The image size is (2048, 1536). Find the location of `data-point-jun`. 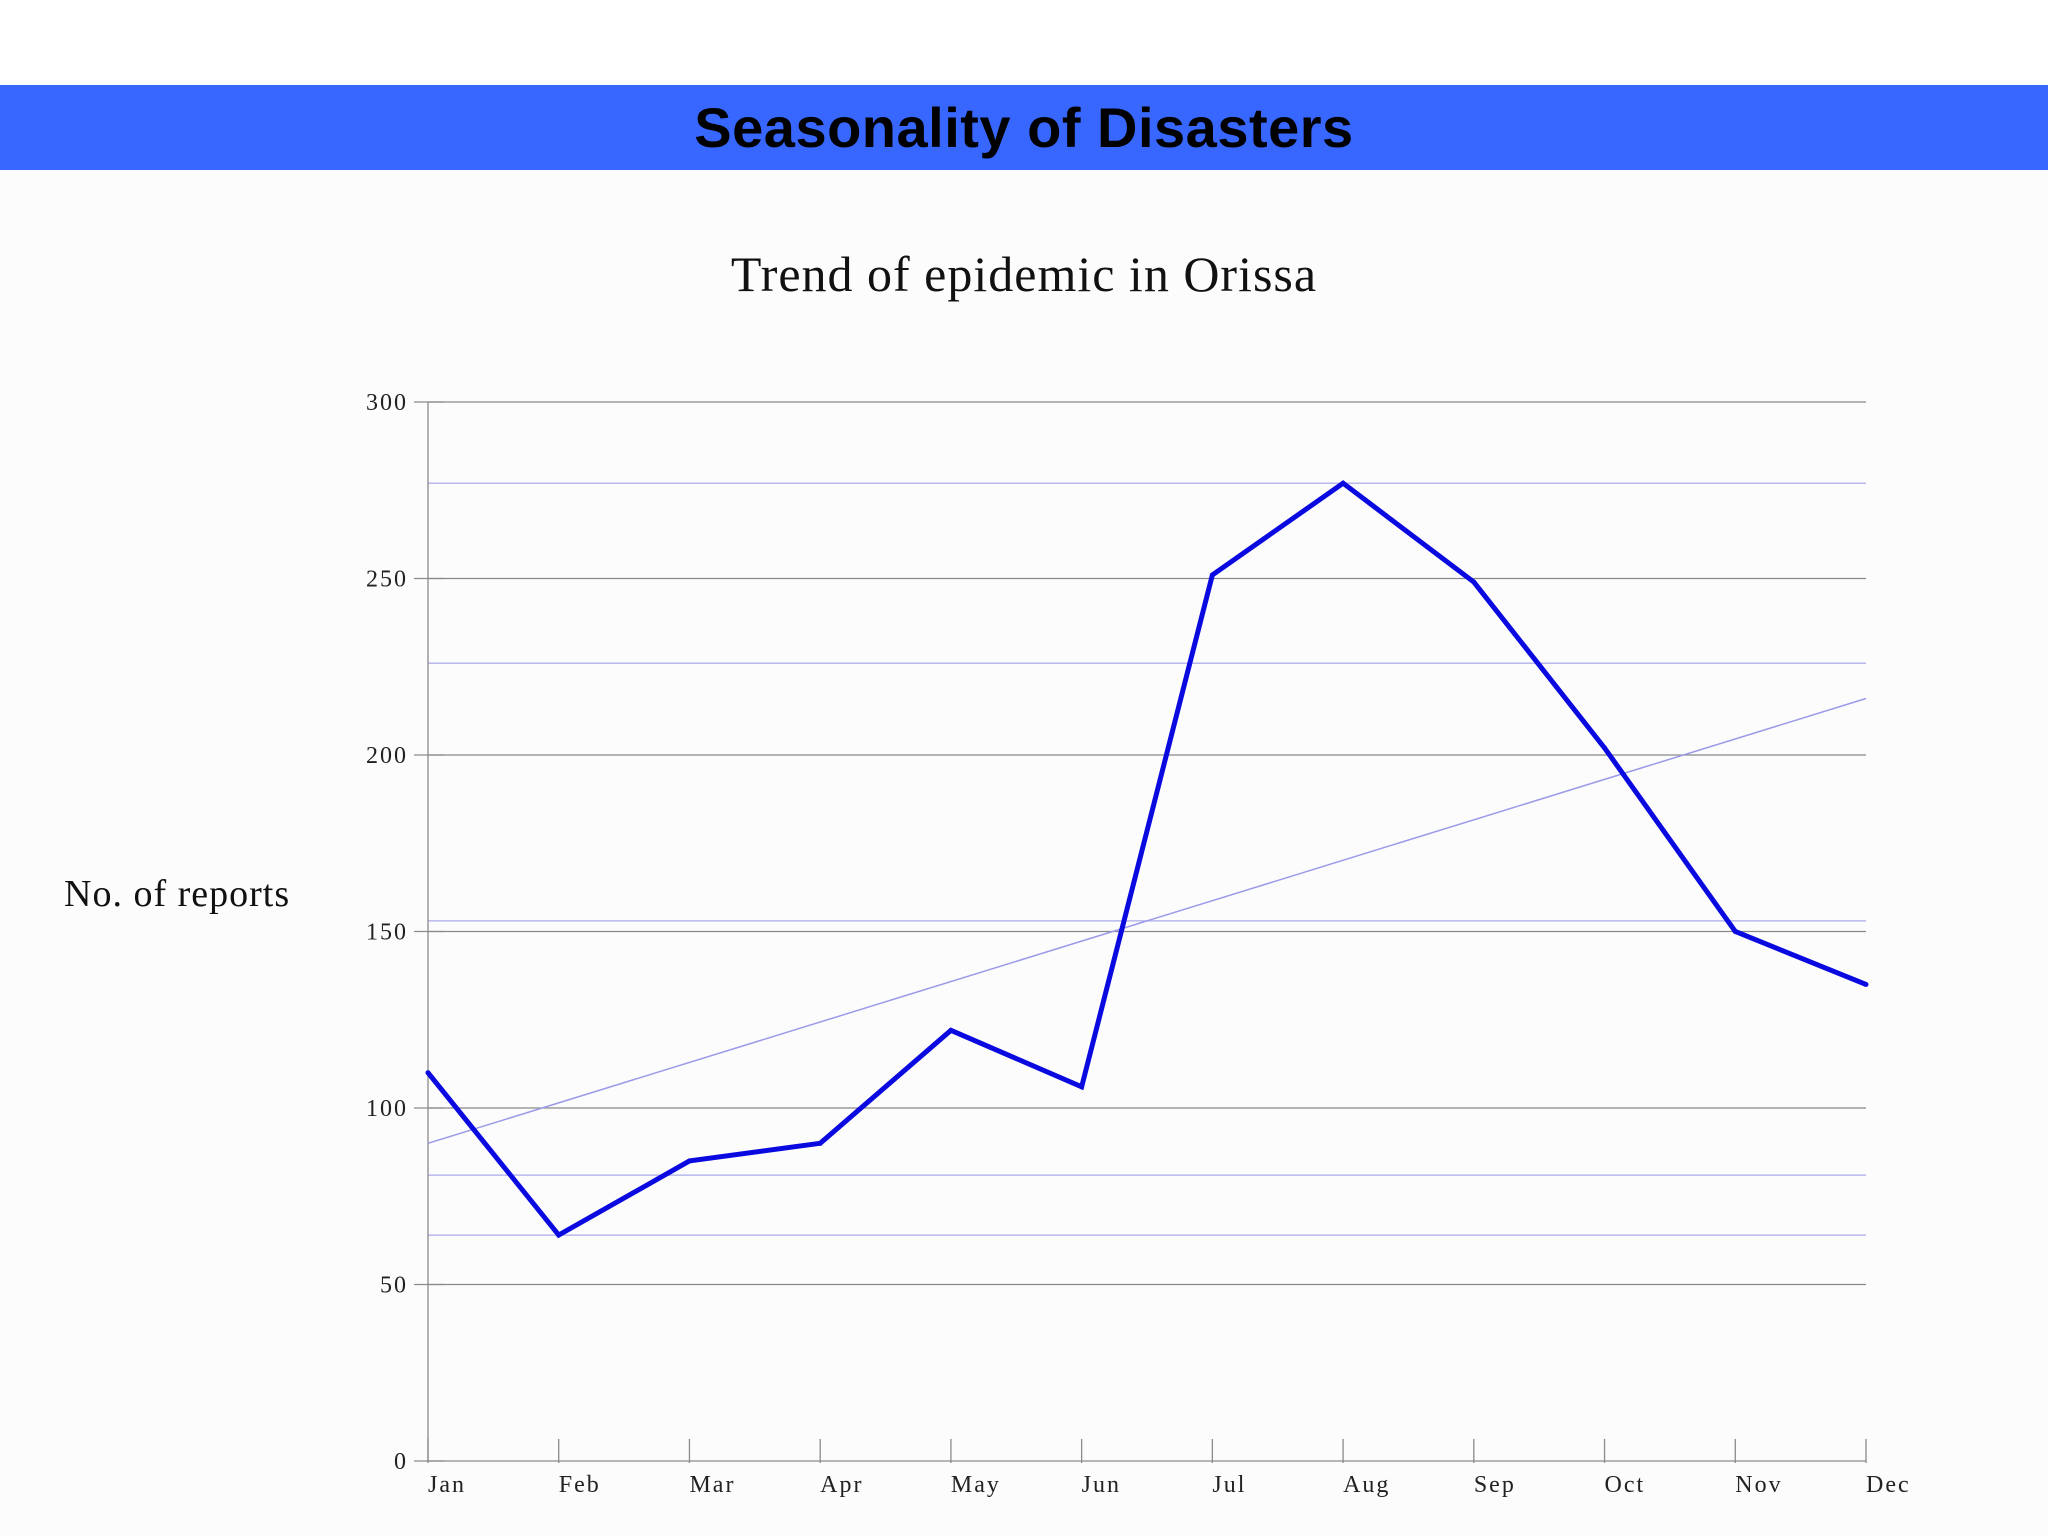

data-point-jun is located at coordinates (1082, 1087).